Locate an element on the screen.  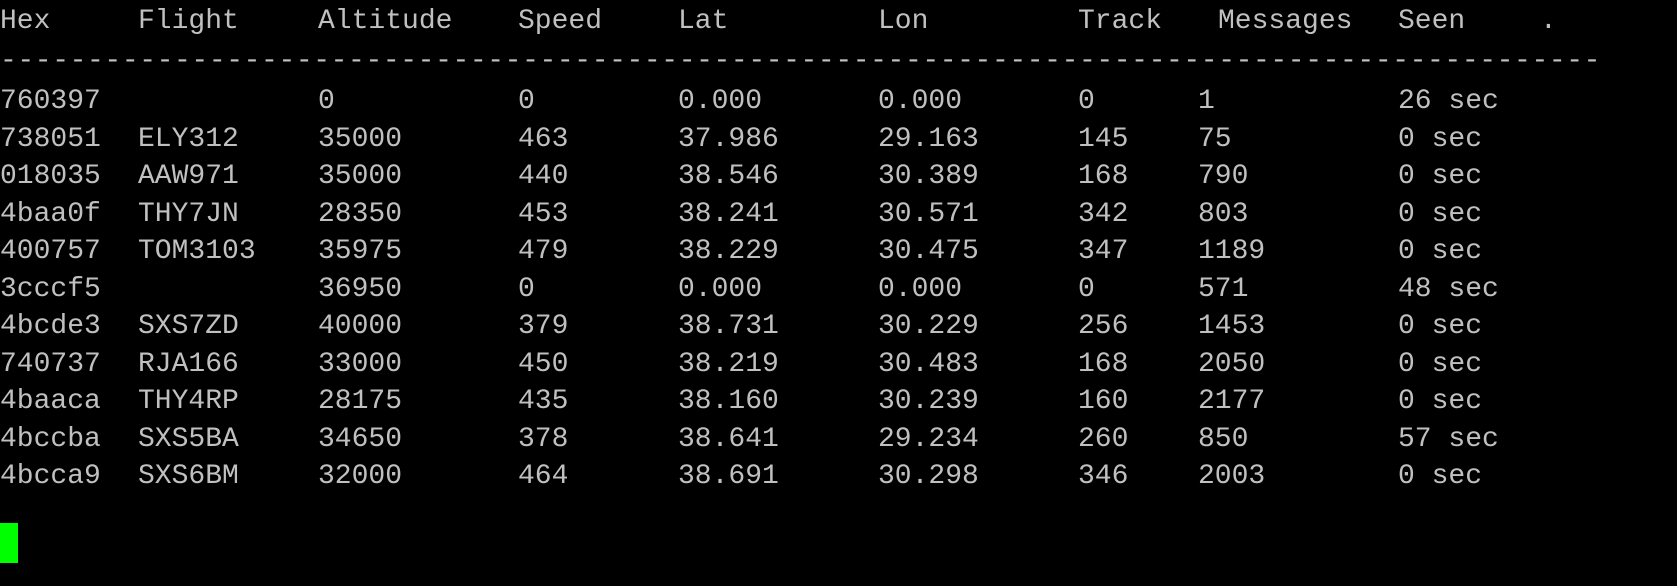
cell-lat: 38.229 is located at coordinates (728, 251).